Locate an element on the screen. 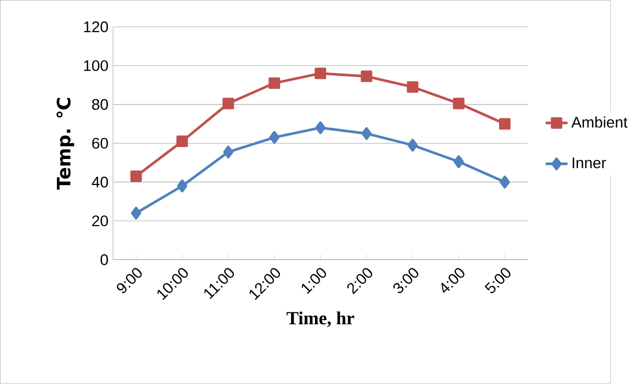 This screenshot has width=634, height=384. y-tick-label: 100 is located at coordinates (96, 66).